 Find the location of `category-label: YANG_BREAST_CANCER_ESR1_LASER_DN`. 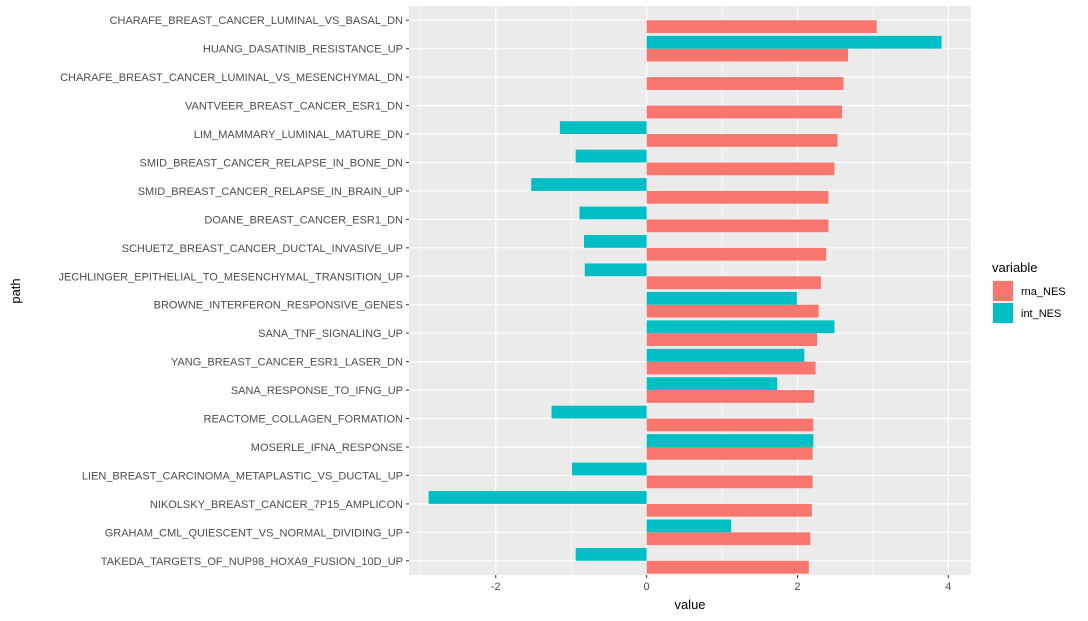

category-label: YANG_BREAST_CANCER_ESR1_LASER_DN is located at coordinates (287, 363).